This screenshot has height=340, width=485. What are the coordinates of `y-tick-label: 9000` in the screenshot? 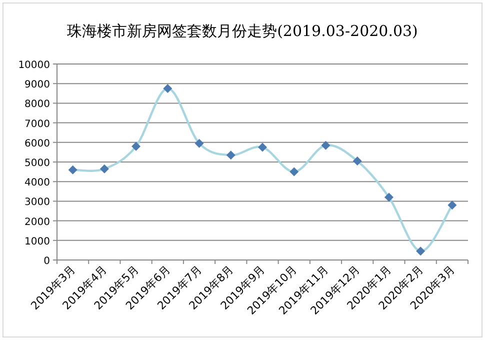 It's located at (37, 85).